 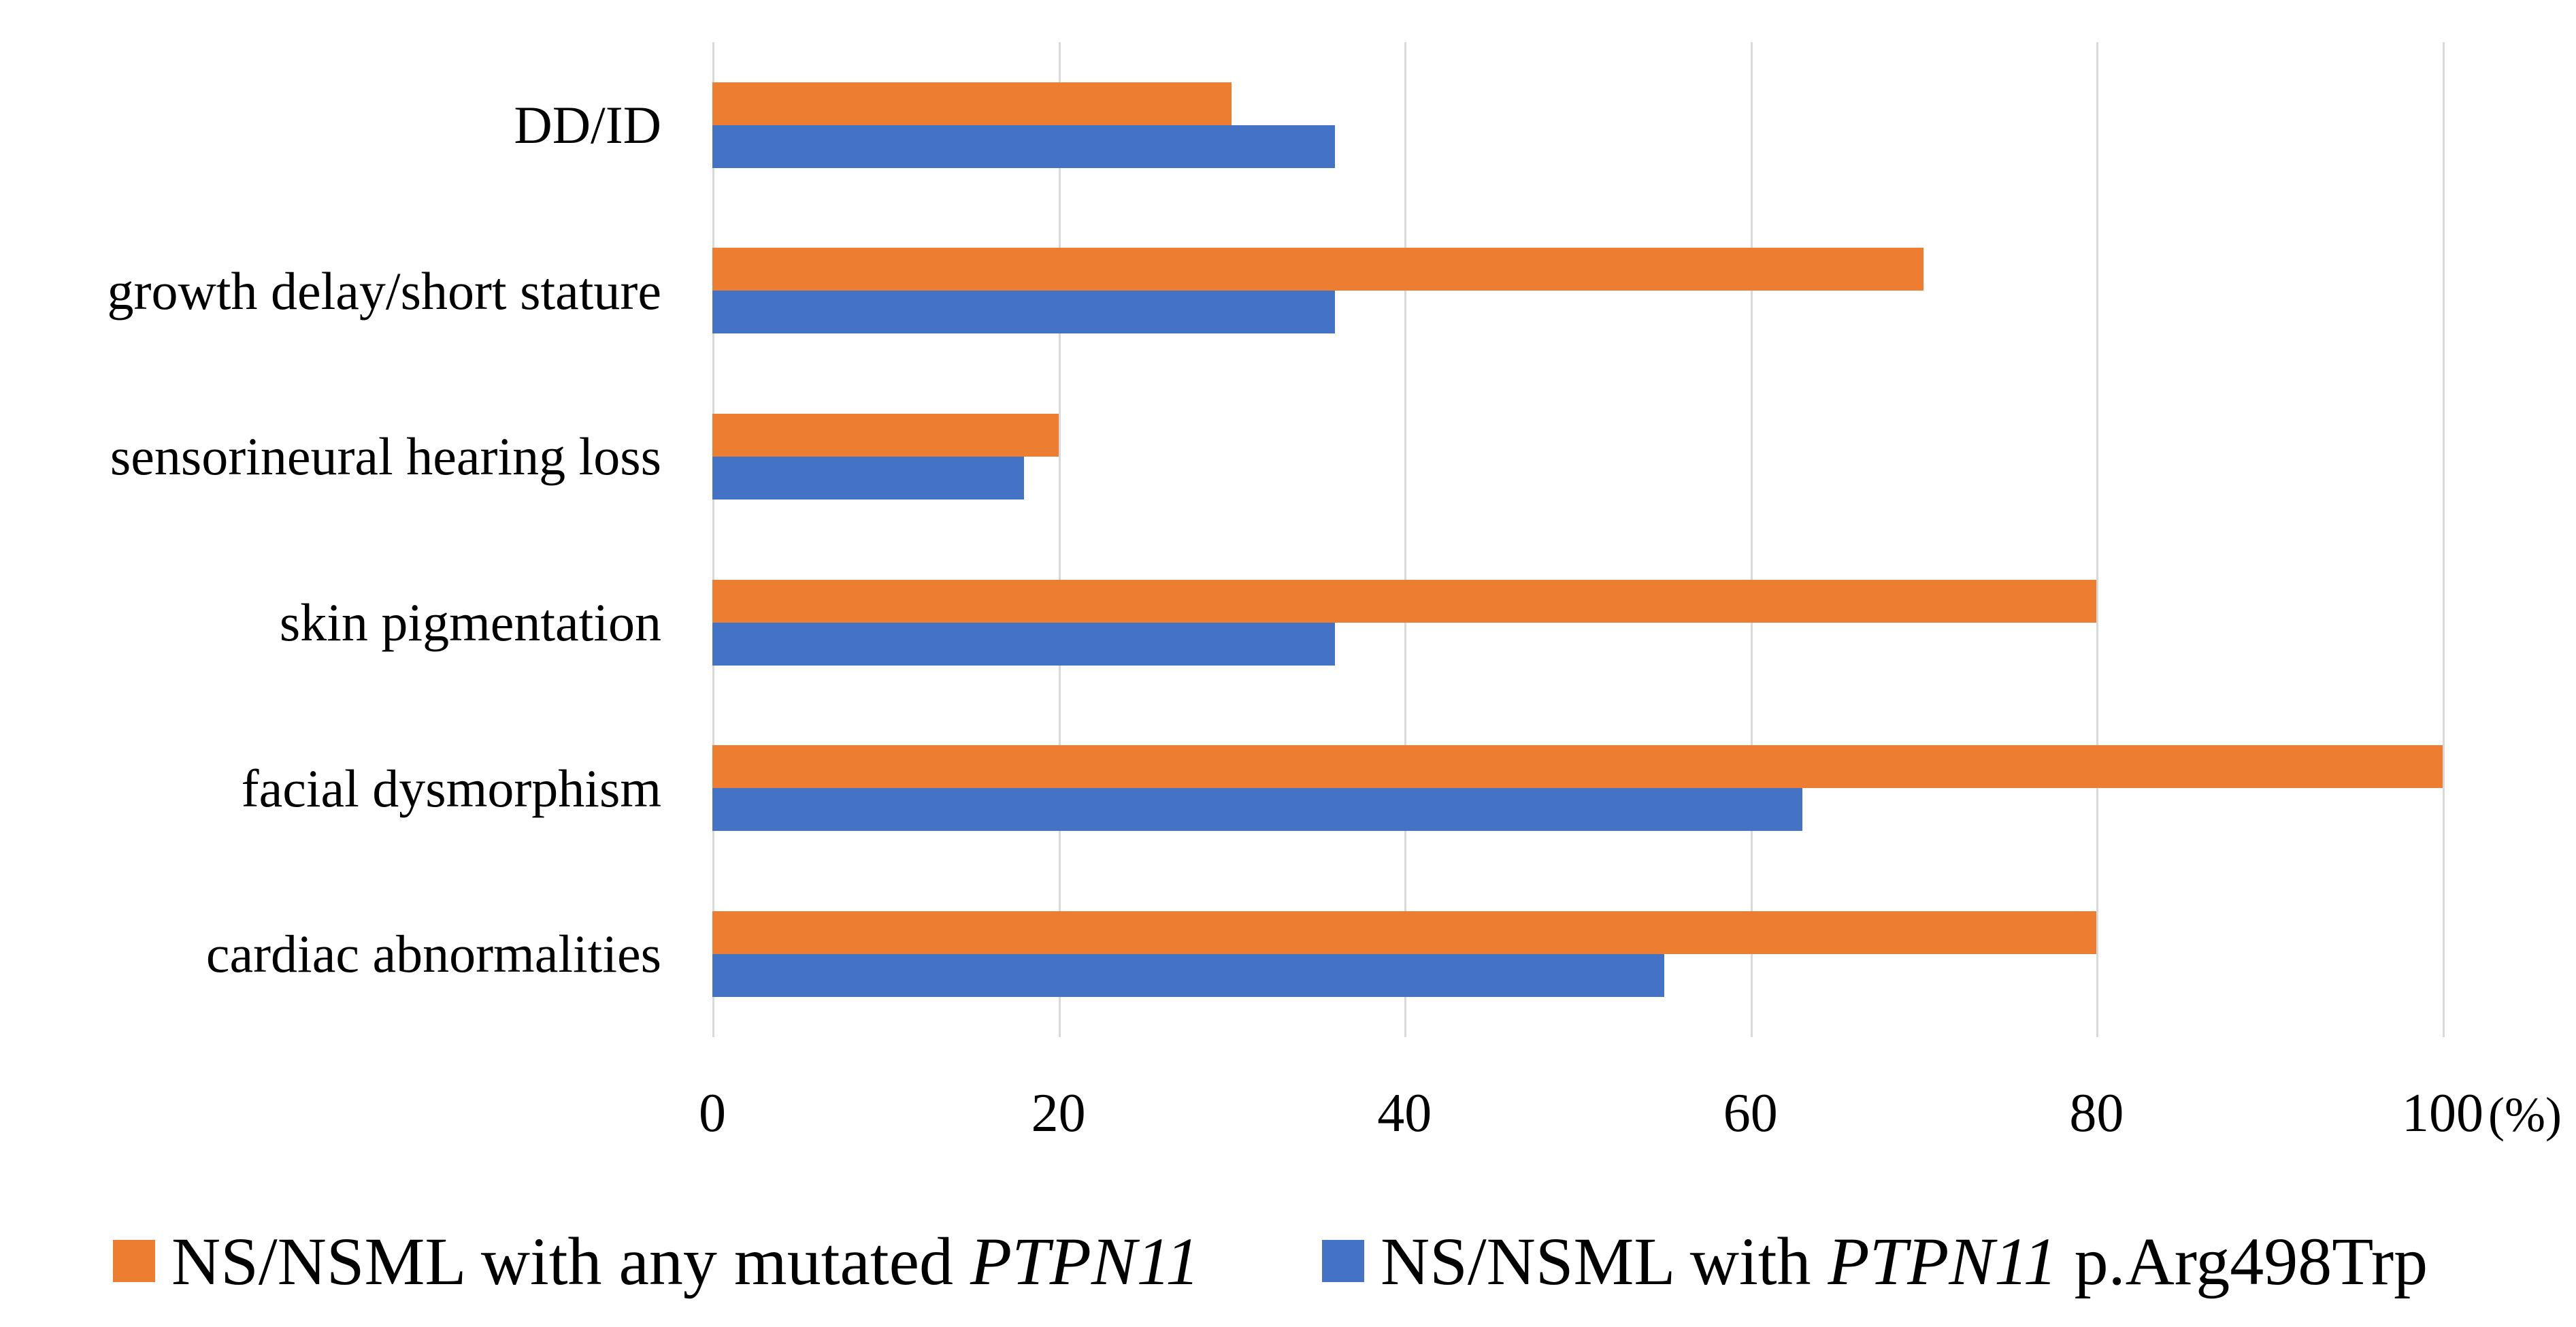 I want to click on bar-series1-skin-pigmentation, so click(x=1405, y=601).